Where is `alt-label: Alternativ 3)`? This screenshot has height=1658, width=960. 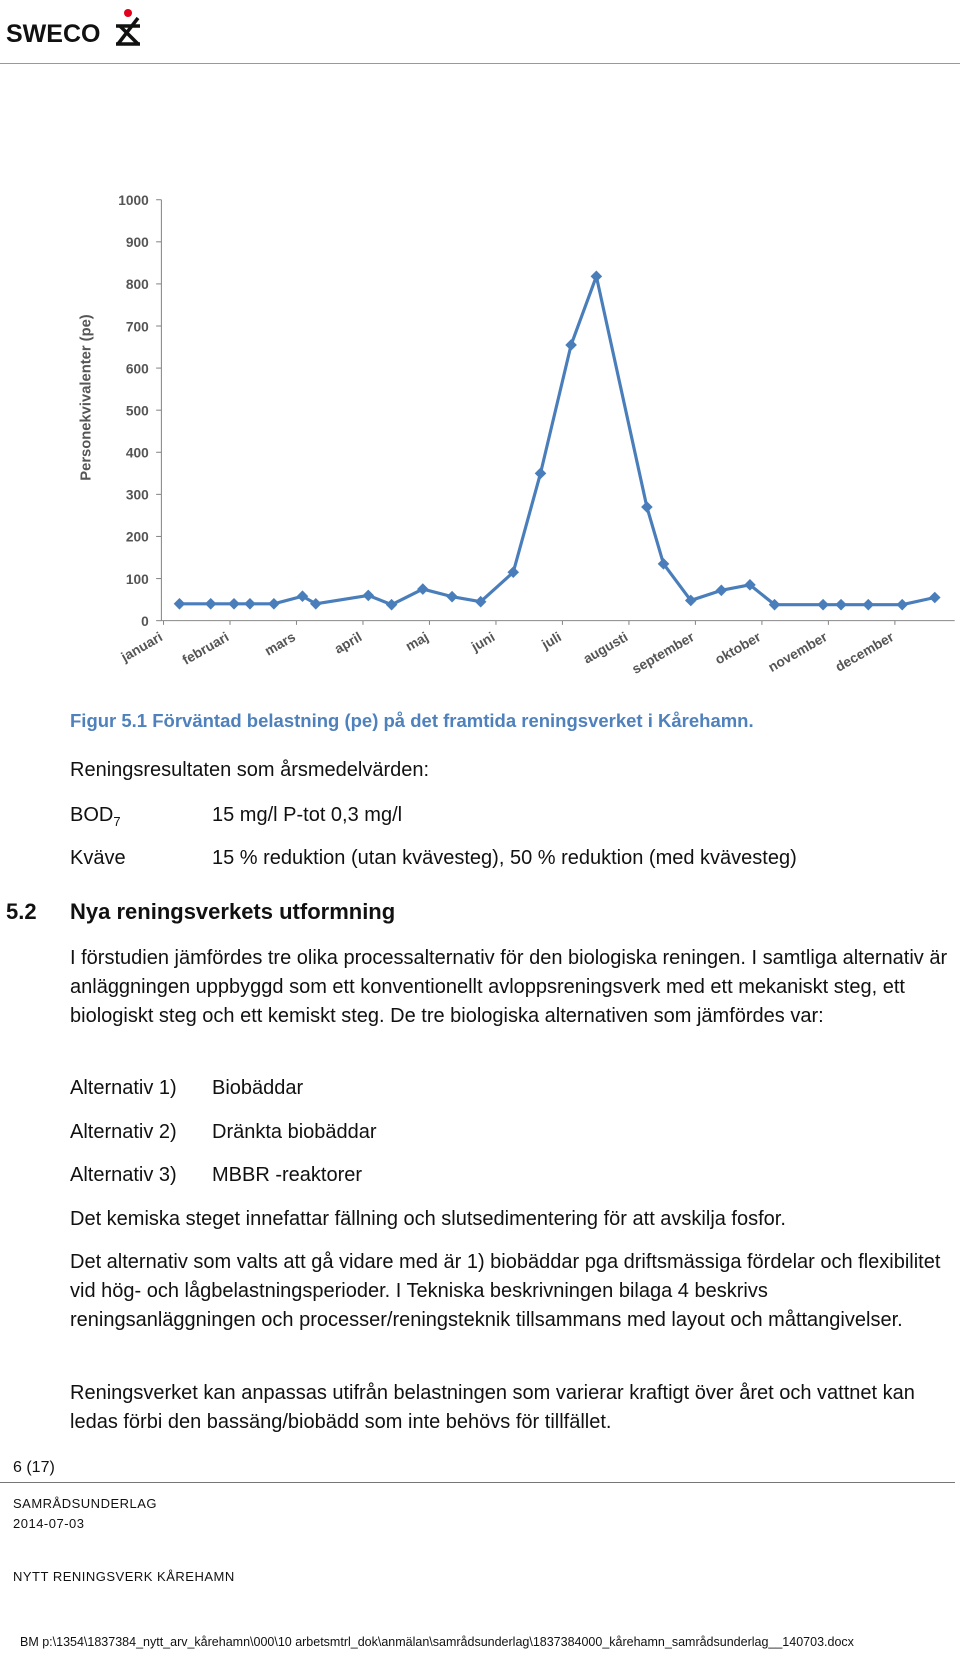 alt-label: Alternativ 3) is located at coordinates (123, 1175).